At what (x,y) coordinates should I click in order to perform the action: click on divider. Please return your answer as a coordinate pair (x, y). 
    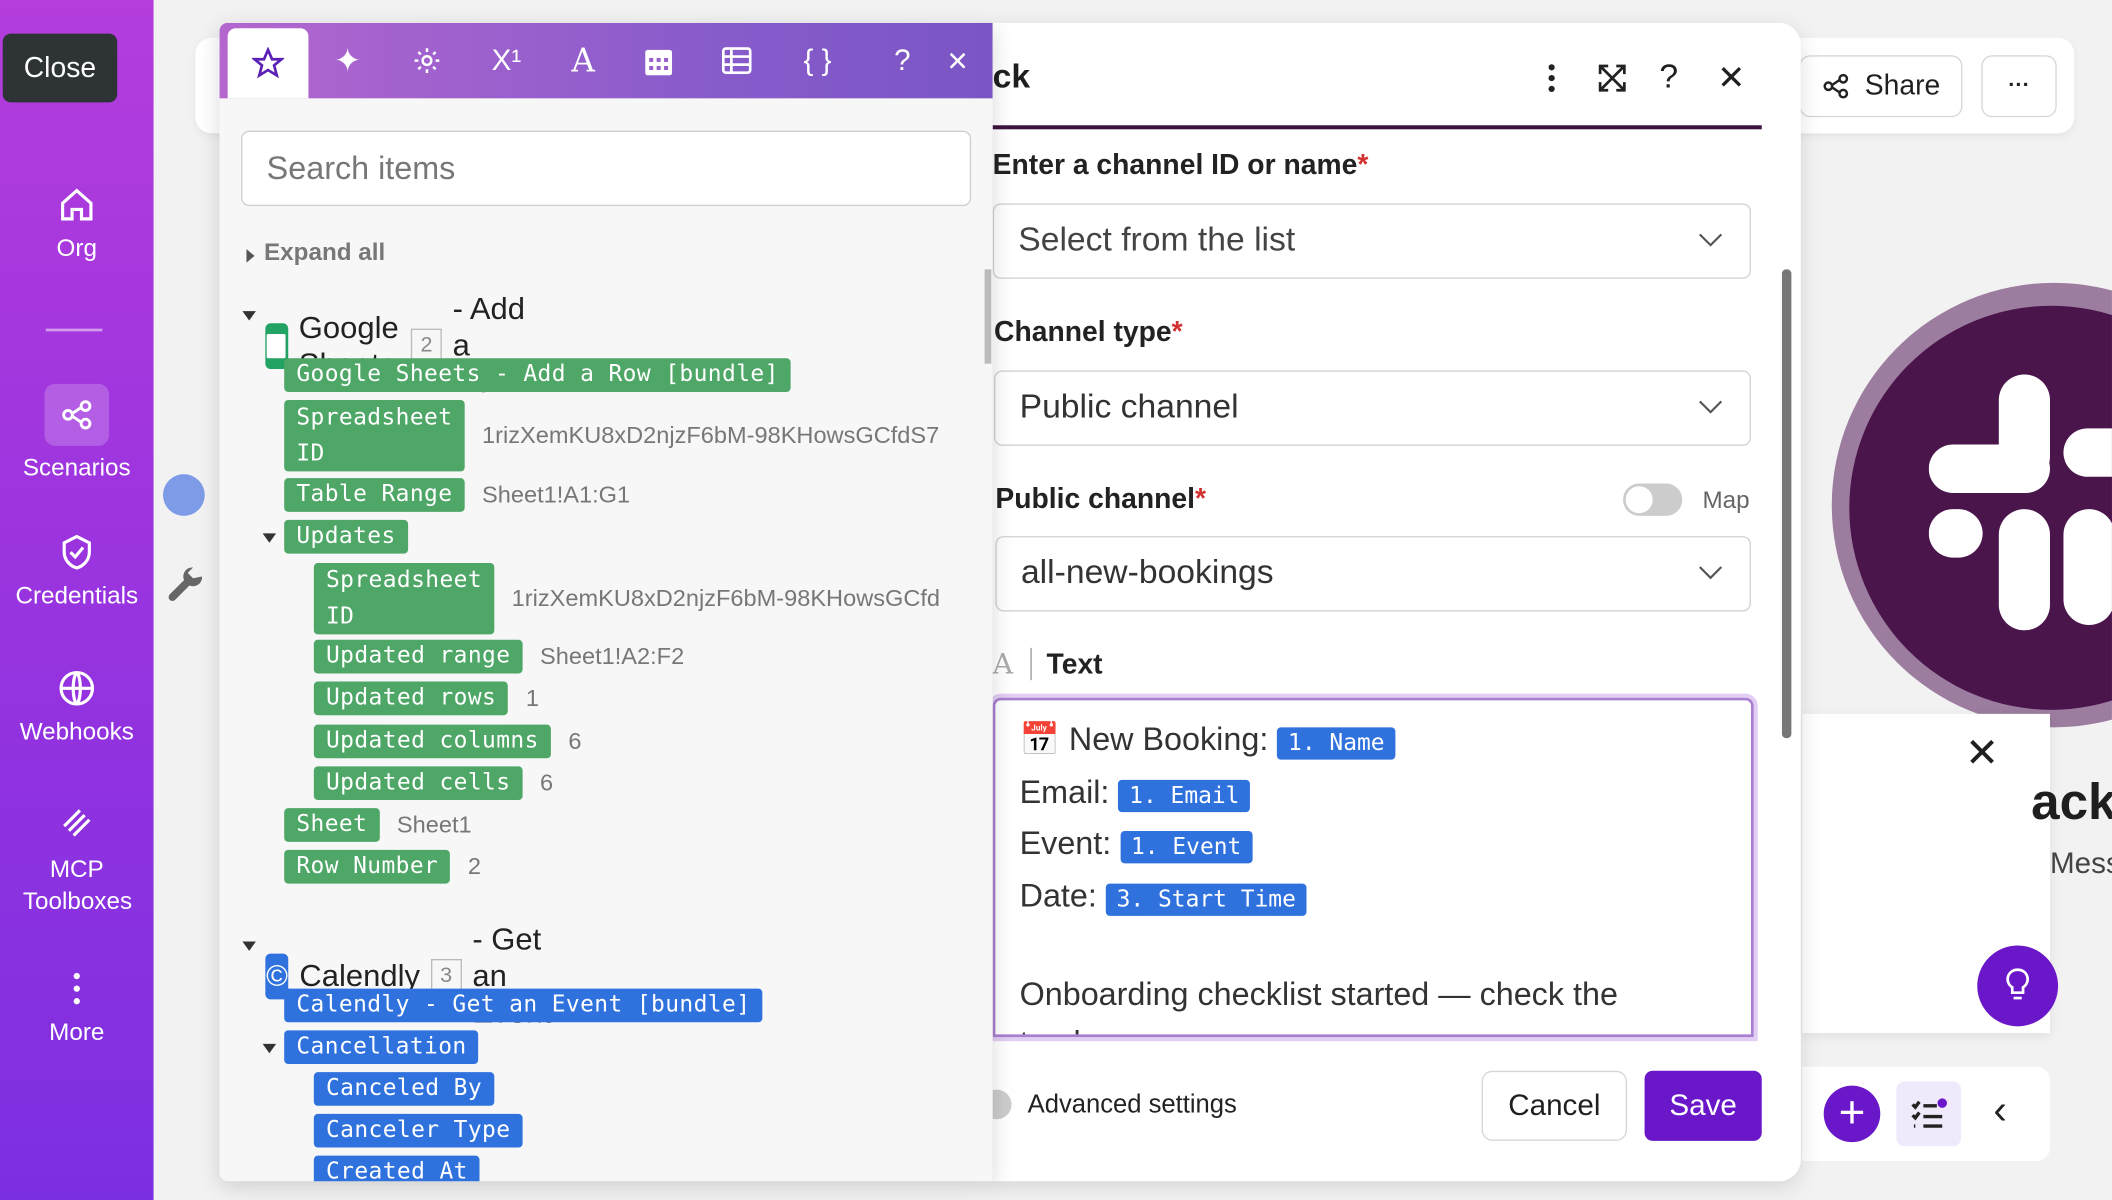
    Looking at the image, I should click on (1031, 664).